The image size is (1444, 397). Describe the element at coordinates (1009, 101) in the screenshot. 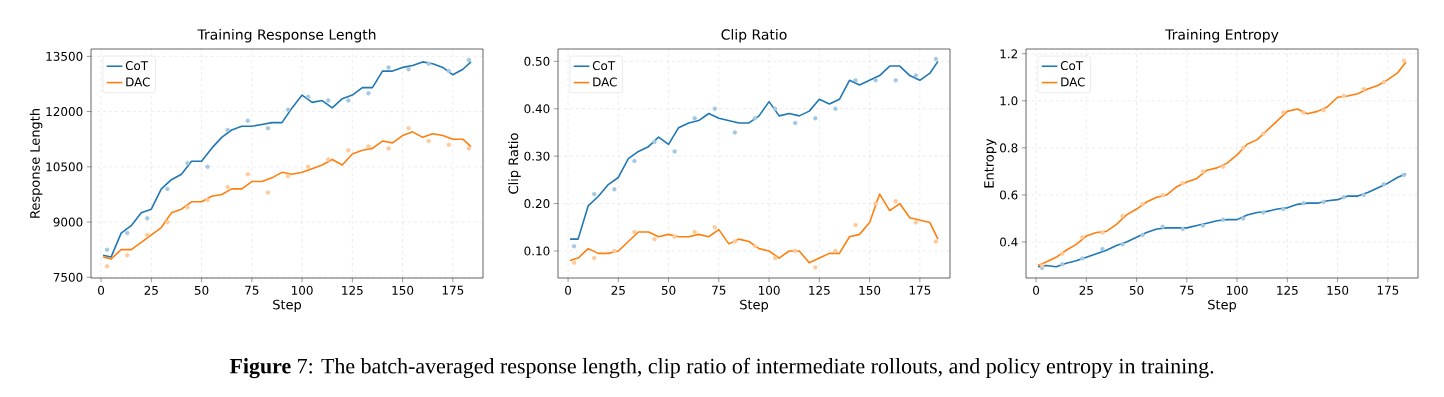

I see `y-tick-label: 1.0` at that location.